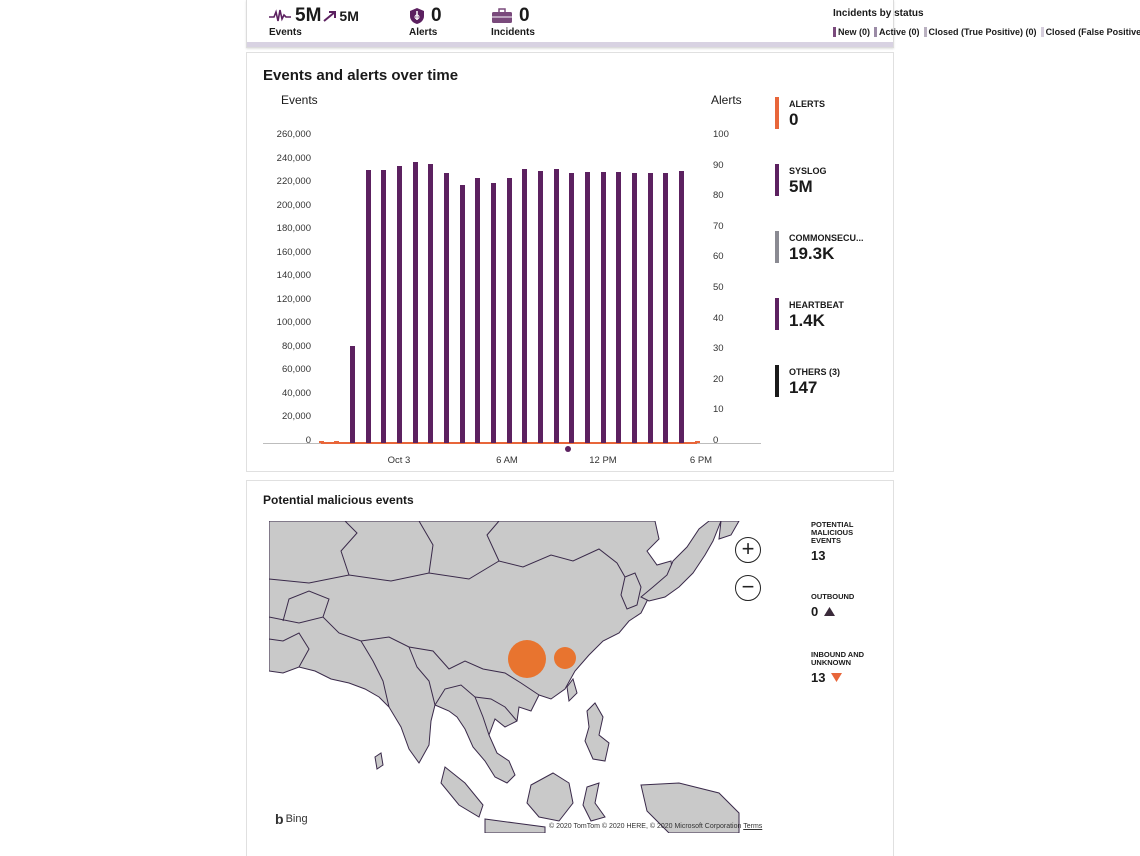 The height and width of the screenshot is (856, 1140). What do you see at coordinates (361, 75) in the screenshot?
I see `panel-title: Events and alerts over time` at bounding box center [361, 75].